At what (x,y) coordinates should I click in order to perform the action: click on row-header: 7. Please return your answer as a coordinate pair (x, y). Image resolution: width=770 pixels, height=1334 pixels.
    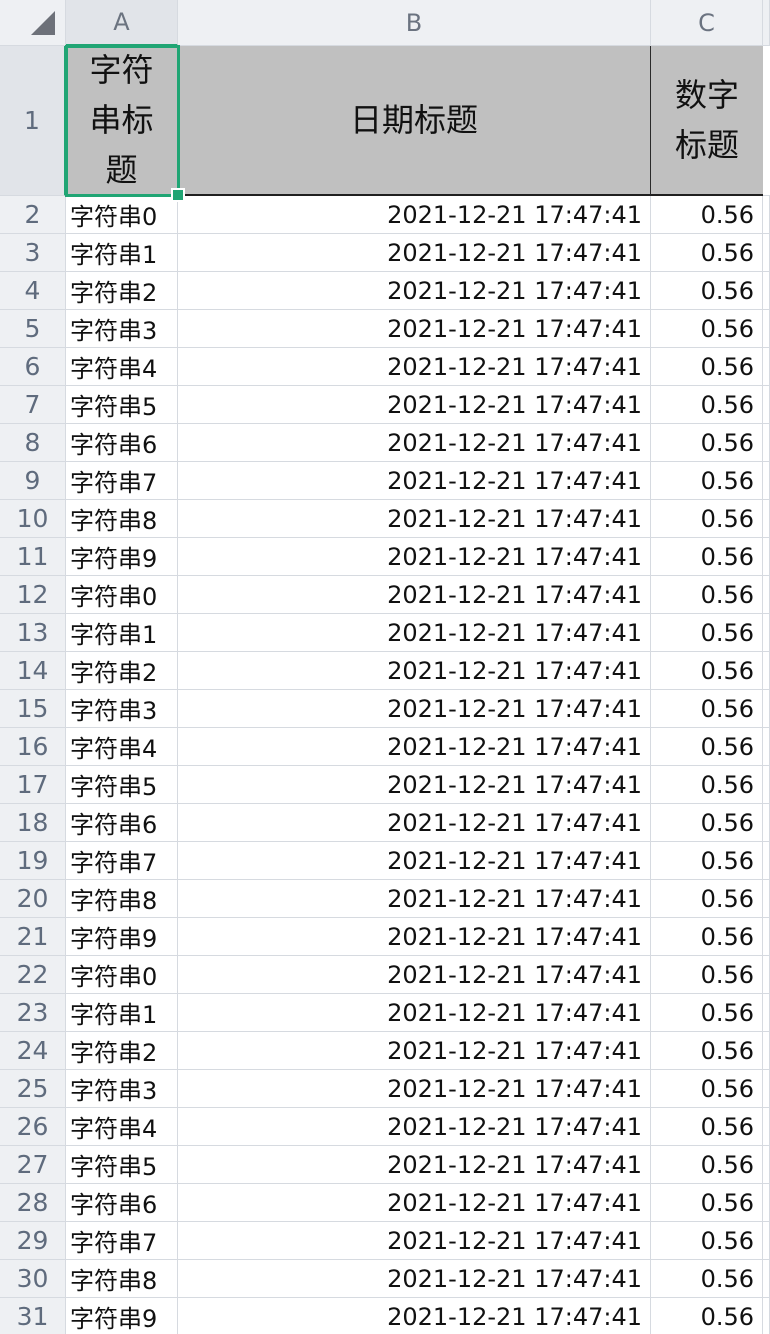
    Looking at the image, I should click on (33, 405).